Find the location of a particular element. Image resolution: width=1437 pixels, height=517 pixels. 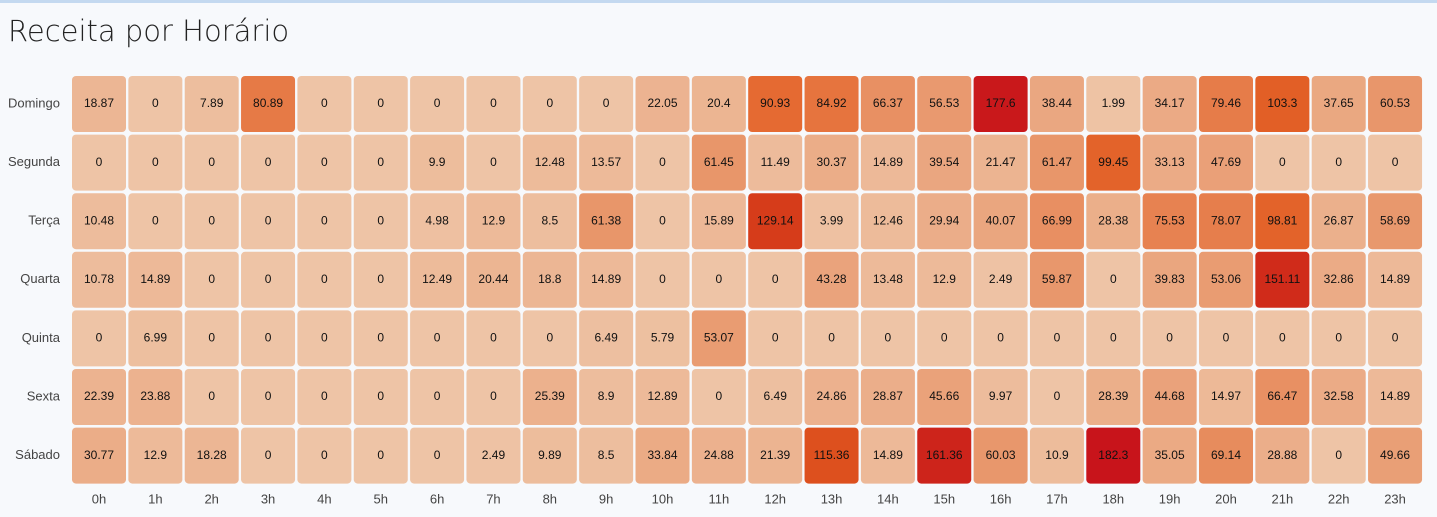

heatmap-cell: 129.14 is located at coordinates (775, 221).